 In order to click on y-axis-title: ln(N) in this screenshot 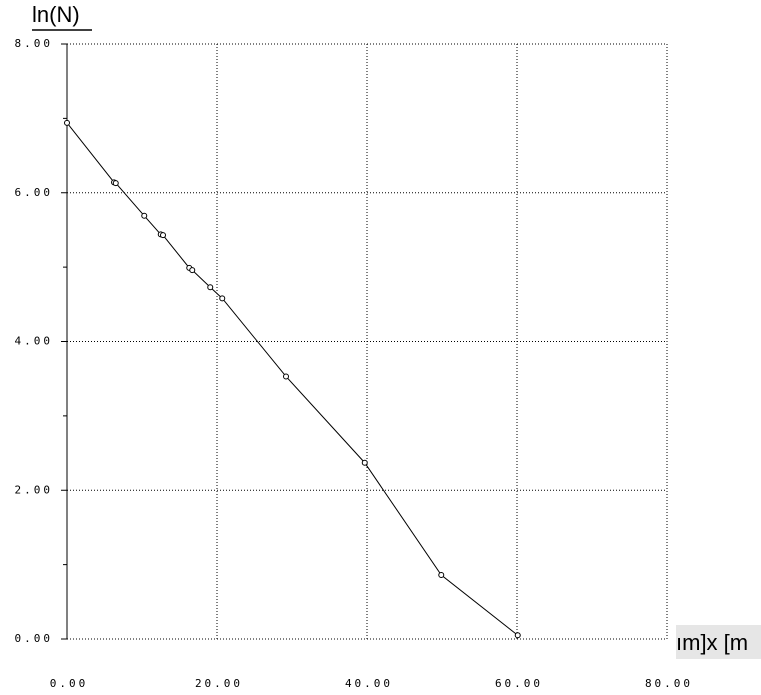, I will do `click(56, 14)`.